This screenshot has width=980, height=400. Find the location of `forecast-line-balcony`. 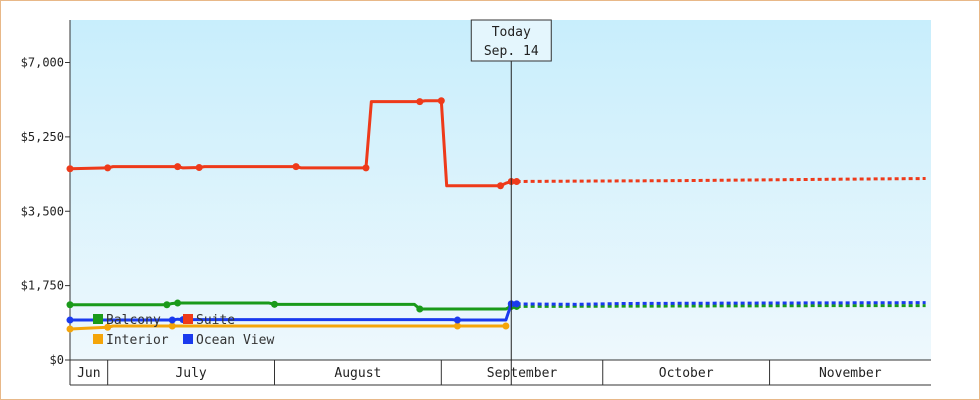

forecast-line-balcony is located at coordinates (721, 306).